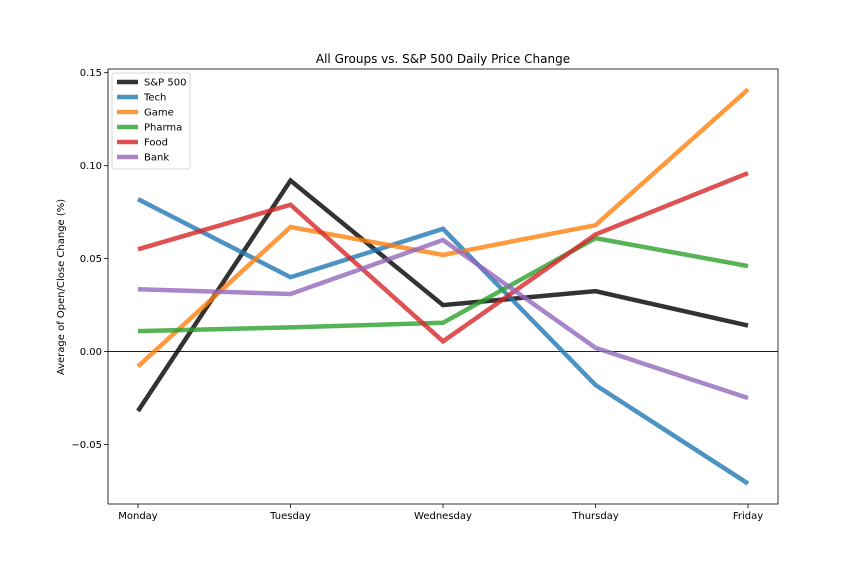  I want to click on x-tick-label: Wednesday, so click(443, 516).